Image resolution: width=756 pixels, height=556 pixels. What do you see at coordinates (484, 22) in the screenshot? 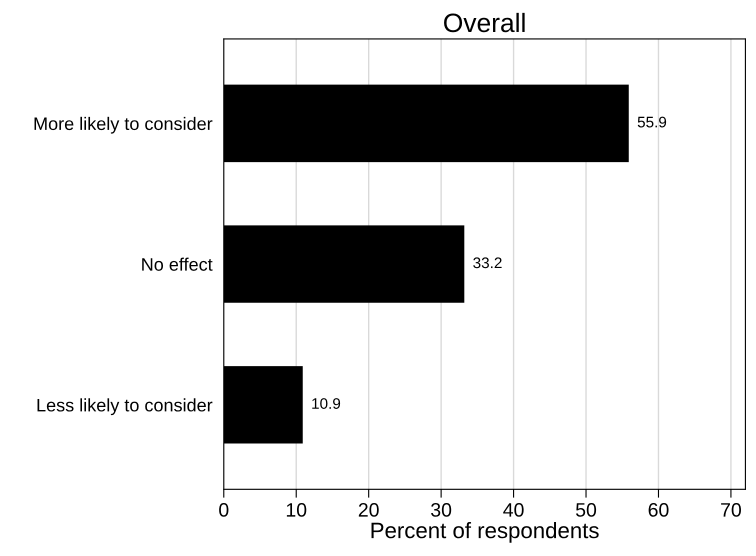
I see `chart-title: Overall` at bounding box center [484, 22].